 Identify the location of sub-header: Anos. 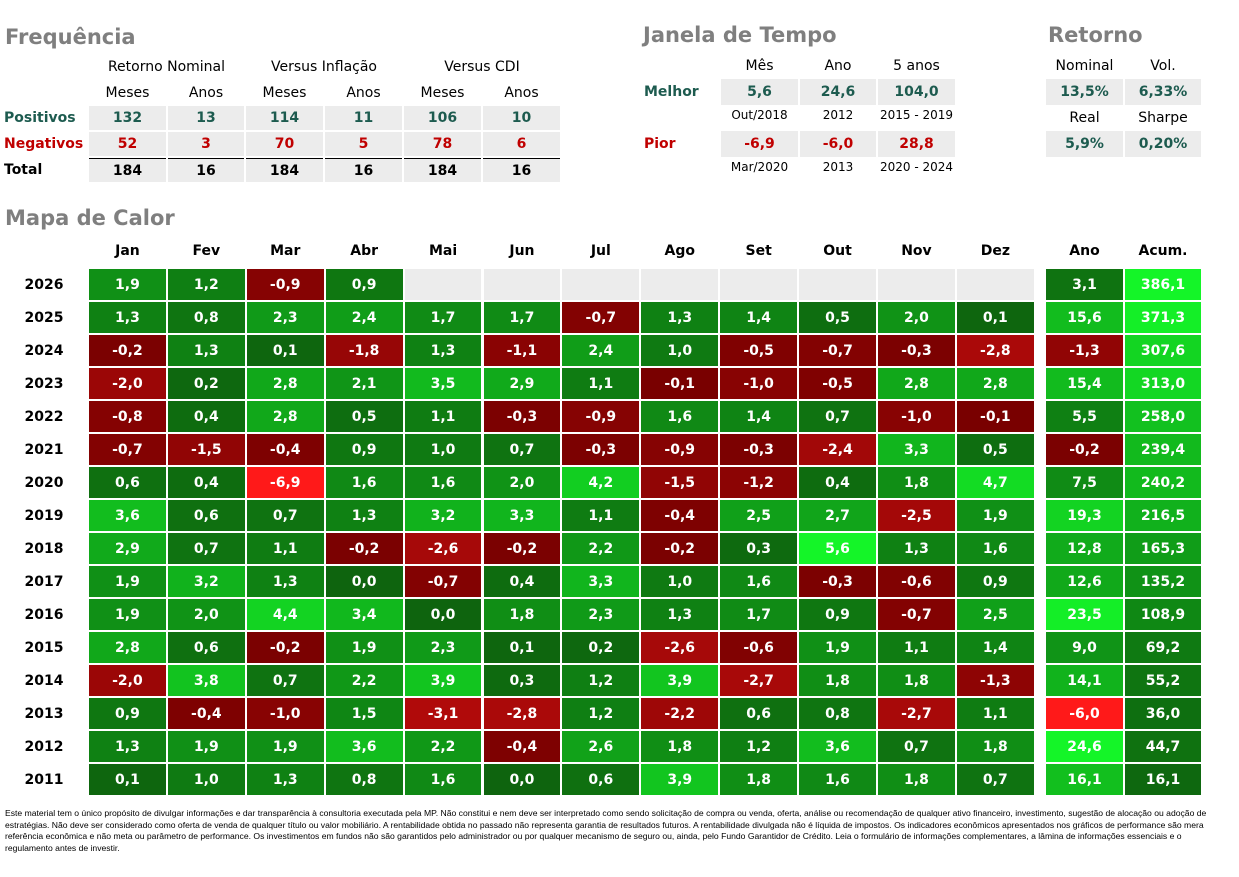
(206, 93).